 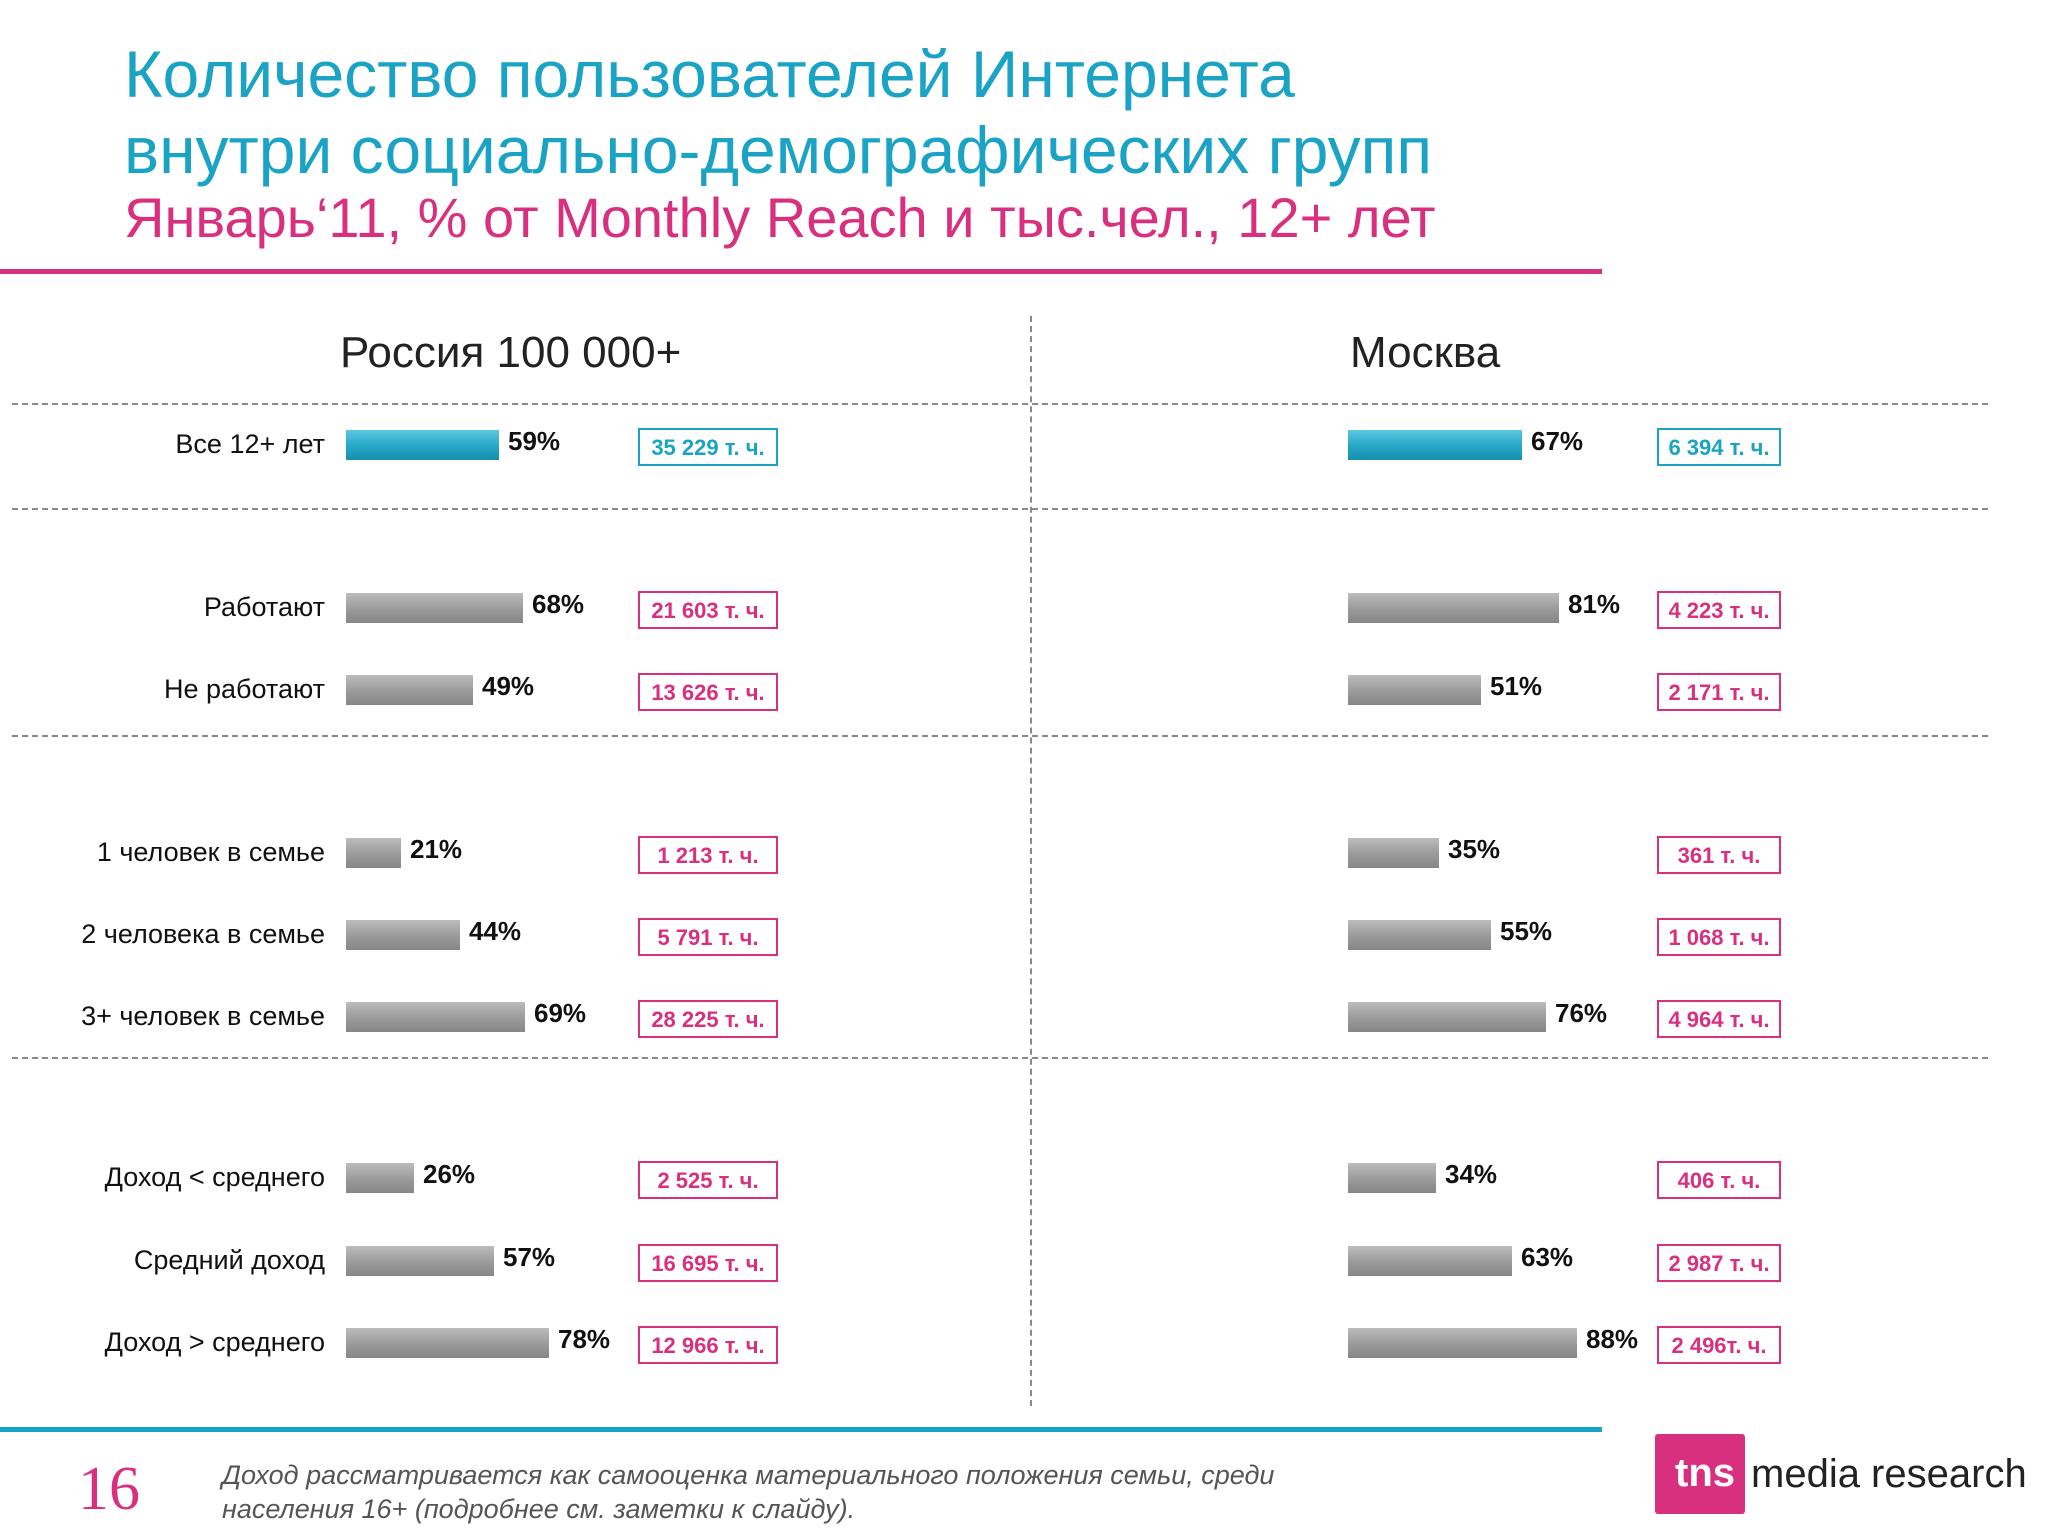 I want to click on row-label: 2 человека в семье, so click(x=203, y=934).